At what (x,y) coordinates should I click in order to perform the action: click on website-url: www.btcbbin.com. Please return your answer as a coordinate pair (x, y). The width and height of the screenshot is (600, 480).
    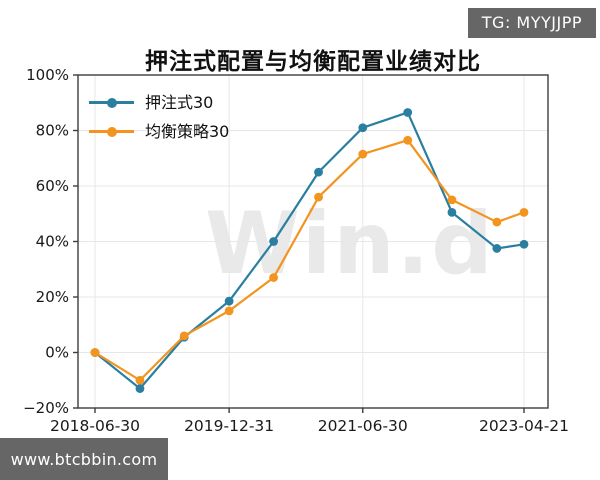
    Looking at the image, I should click on (84, 459).